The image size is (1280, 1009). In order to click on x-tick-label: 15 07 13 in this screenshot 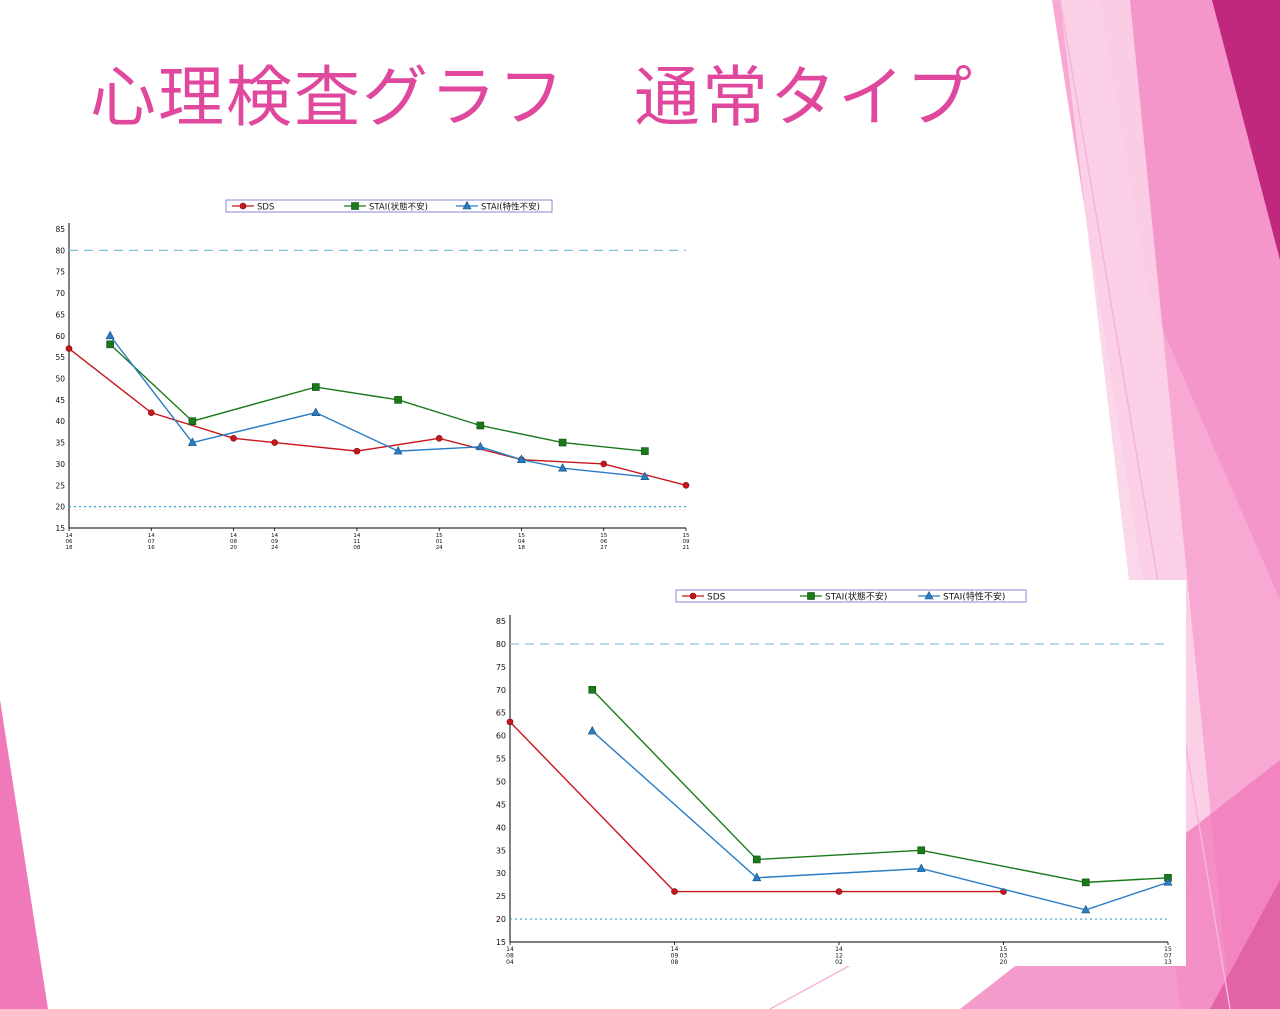, I will do `click(1168, 956)`.